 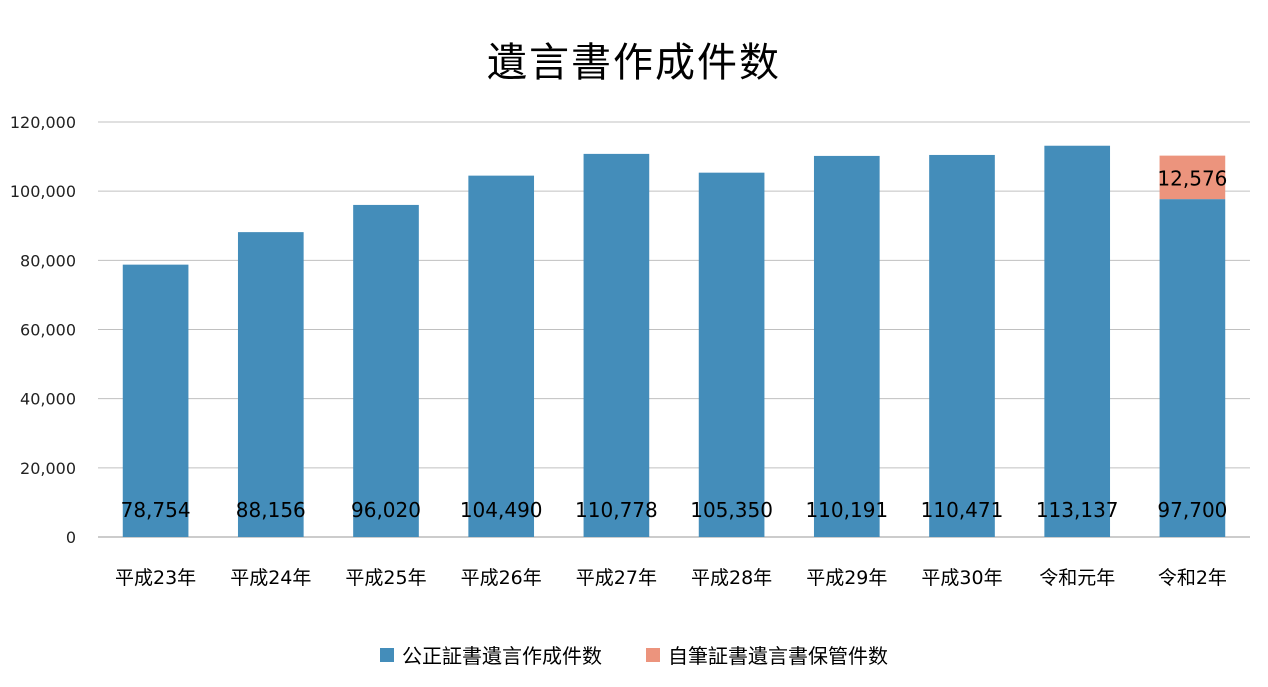 I want to click on x-tick-label: 令和2年, so click(x=1192, y=578).